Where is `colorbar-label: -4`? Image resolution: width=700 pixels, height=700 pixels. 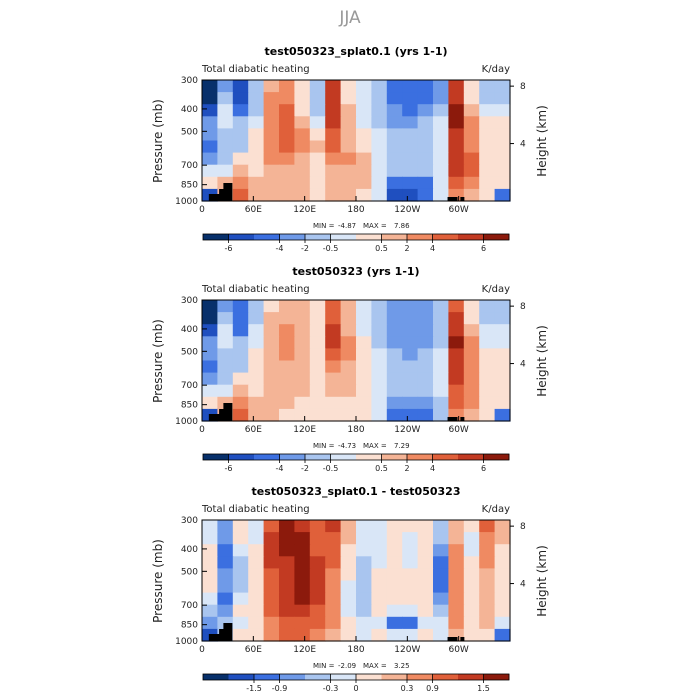 colorbar-label: -4 is located at coordinates (280, 248).